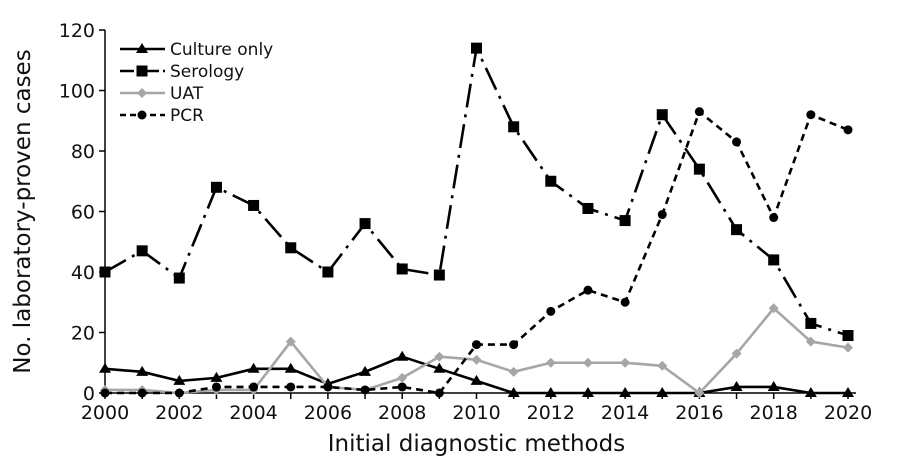 This screenshot has height=473, width=900. What do you see at coordinates (77, 31) in the screenshot?
I see `y-tick-label: 120` at bounding box center [77, 31].